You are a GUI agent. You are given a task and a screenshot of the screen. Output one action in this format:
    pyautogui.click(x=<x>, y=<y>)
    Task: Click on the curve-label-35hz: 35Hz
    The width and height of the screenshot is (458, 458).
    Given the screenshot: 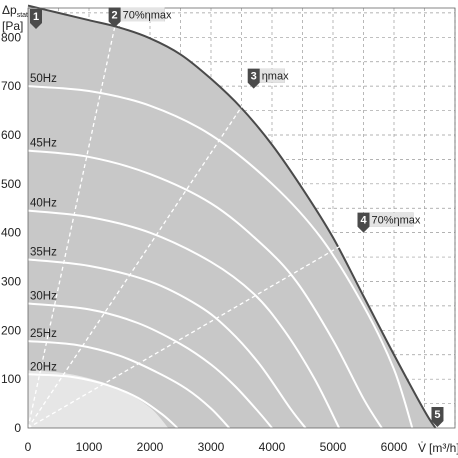 What is the action you would take?
    pyautogui.click(x=43, y=253)
    